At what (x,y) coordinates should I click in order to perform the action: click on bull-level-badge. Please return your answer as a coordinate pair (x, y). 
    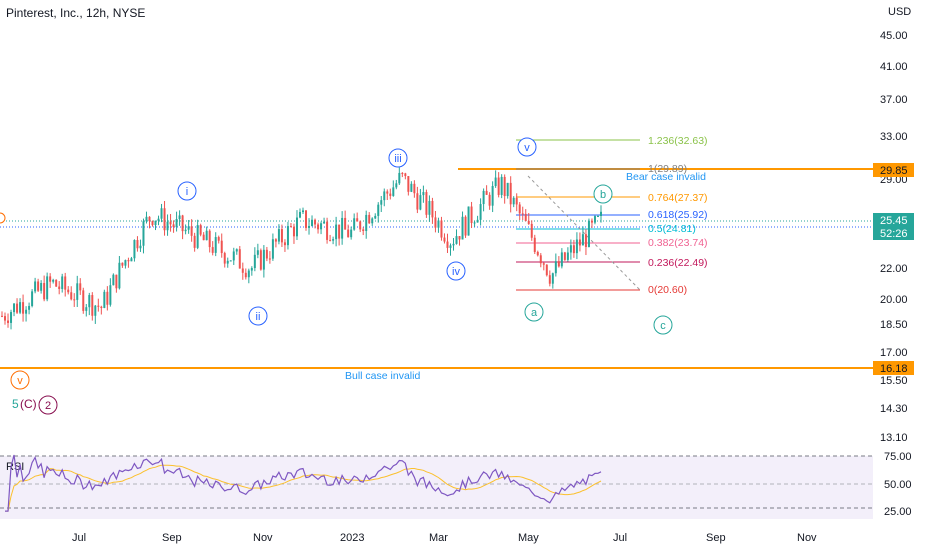
    Looking at the image, I should click on (893, 368).